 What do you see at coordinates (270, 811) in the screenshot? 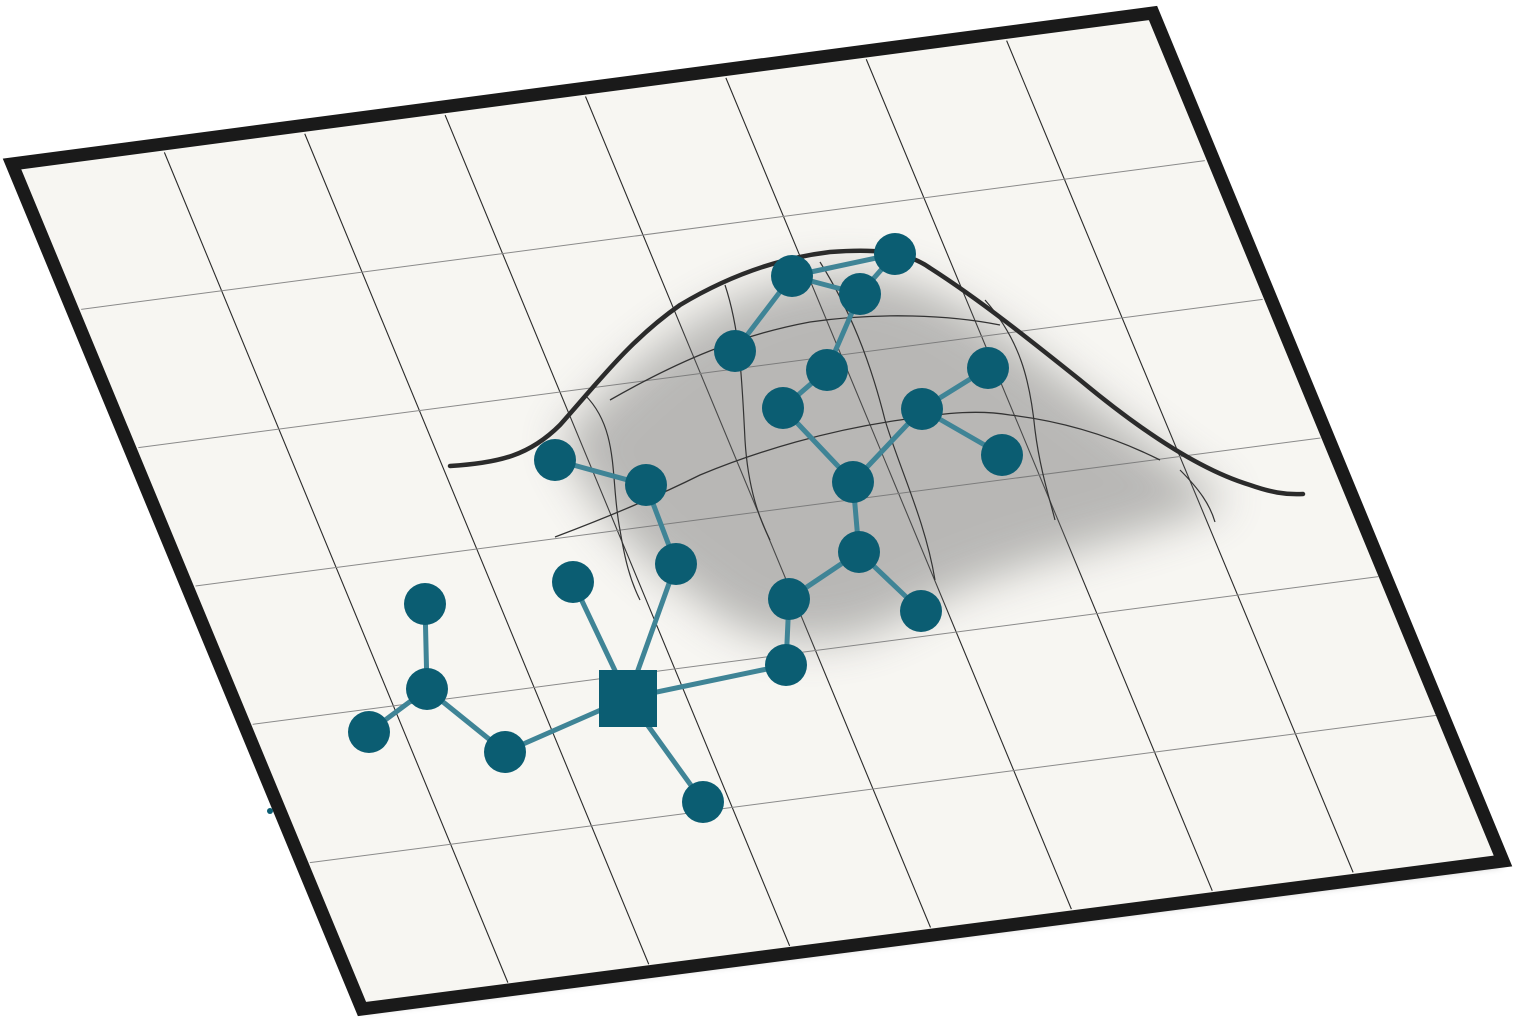
I see `stray-dot` at bounding box center [270, 811].